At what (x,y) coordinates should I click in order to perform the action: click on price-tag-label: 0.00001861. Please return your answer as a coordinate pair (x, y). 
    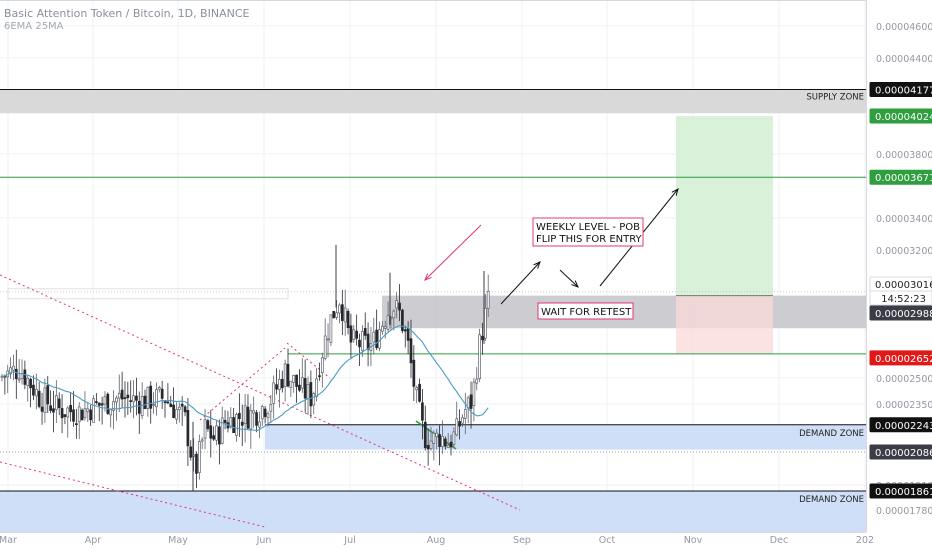
    Looking at the image, I should click on (903, 492).